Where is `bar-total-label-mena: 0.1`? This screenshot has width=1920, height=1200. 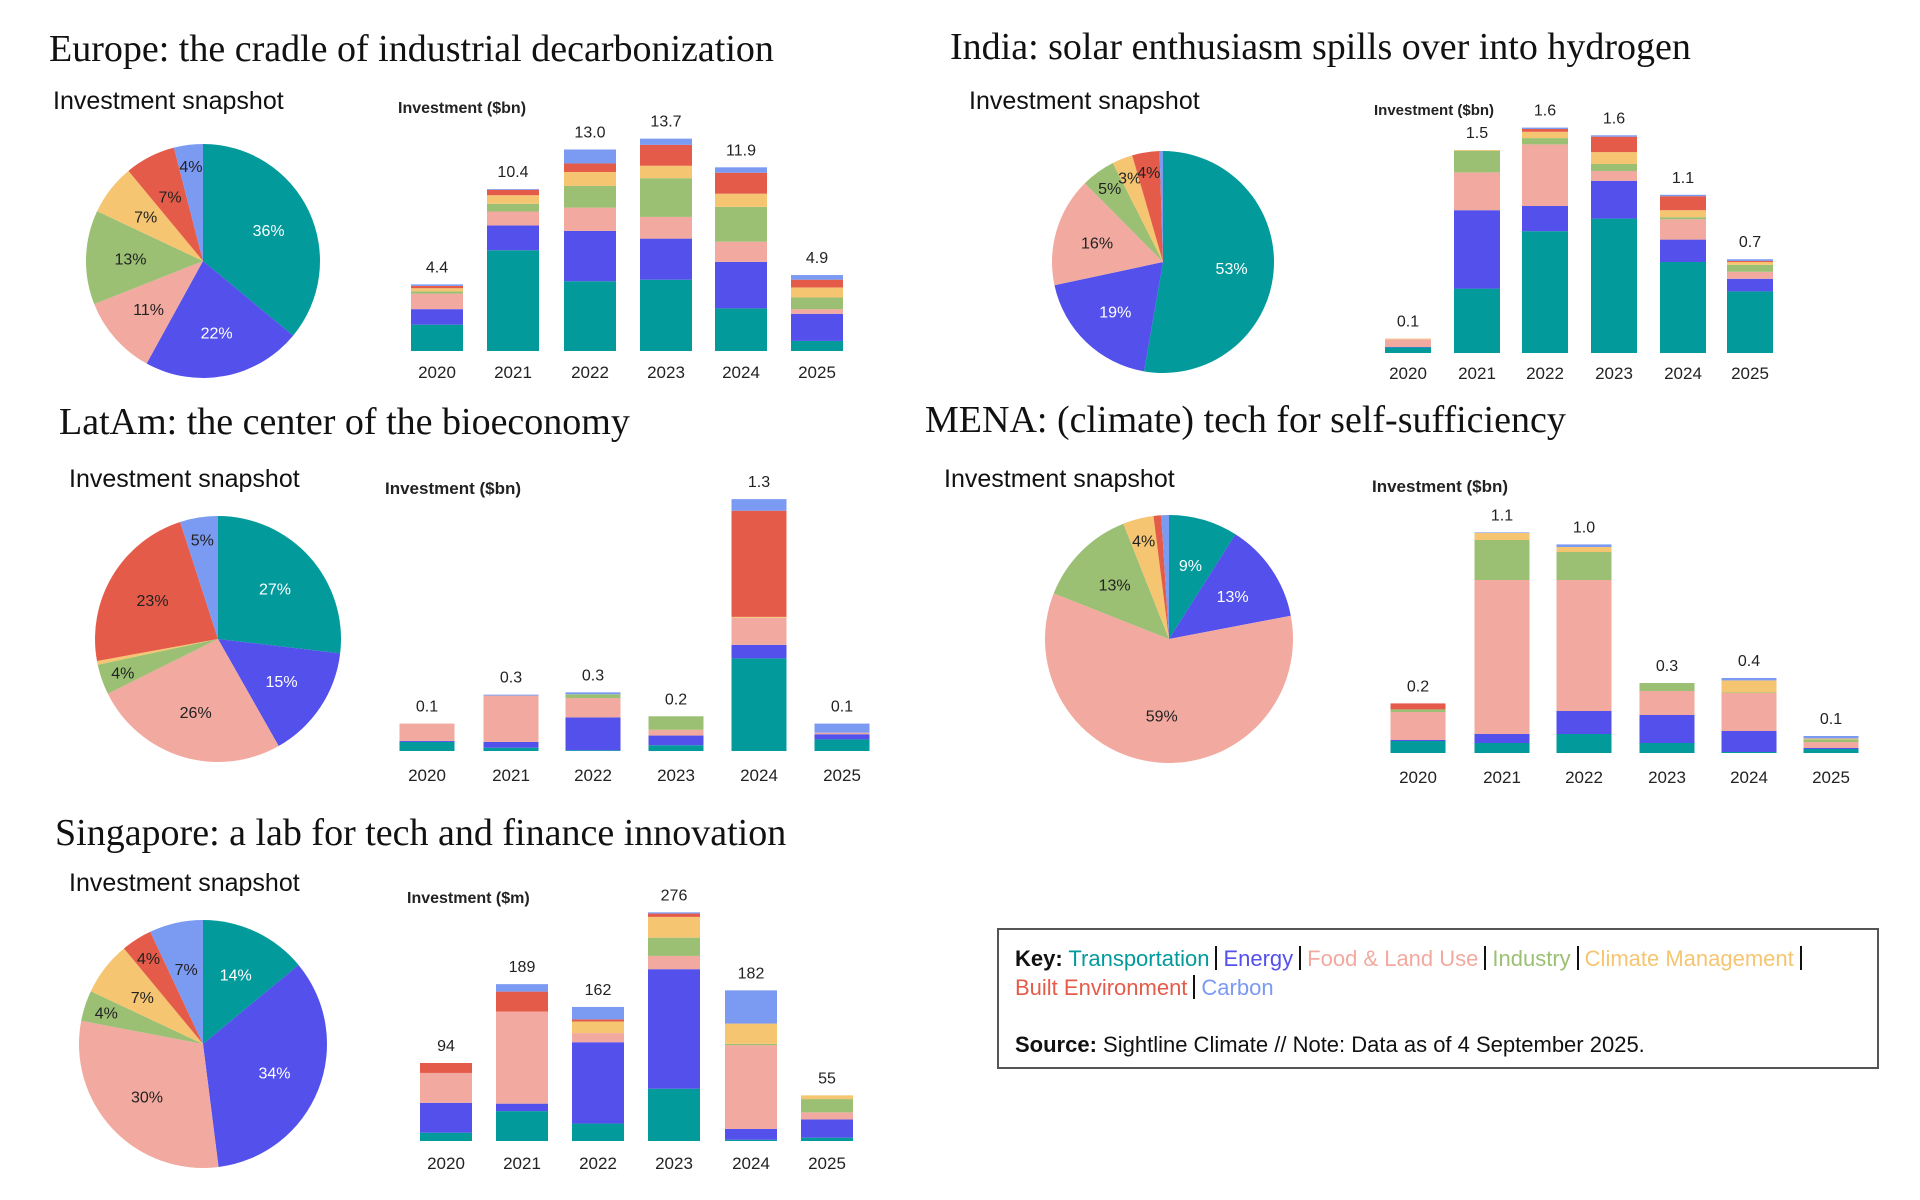 bar-total-label-mena: 0.1 is located at coordinates (1831, 719).